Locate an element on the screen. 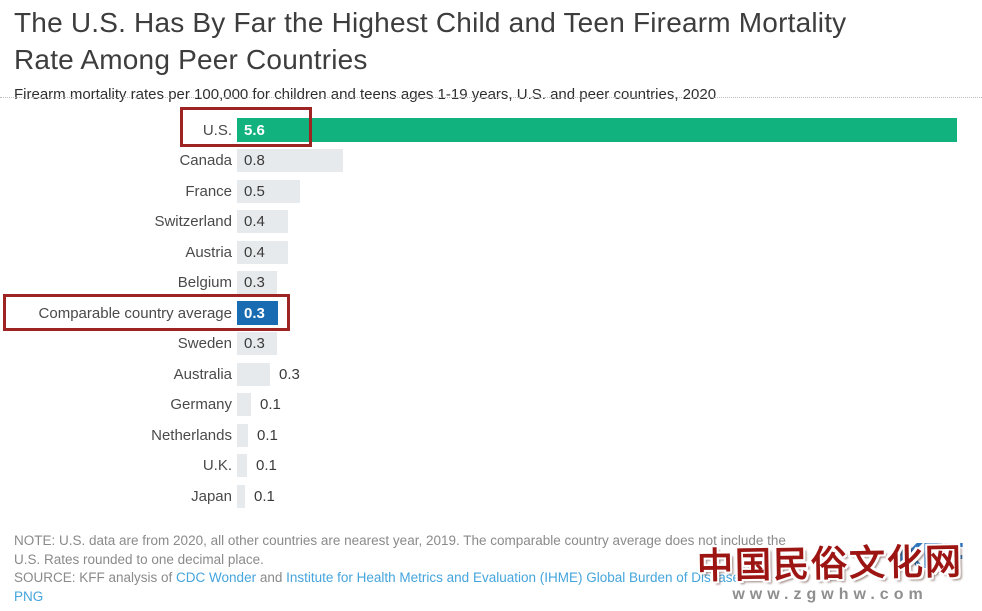 The image size is (982, 611). note-line-2: U.S. Rates rounded to one decimal place. is located at coordinates (139, 559).